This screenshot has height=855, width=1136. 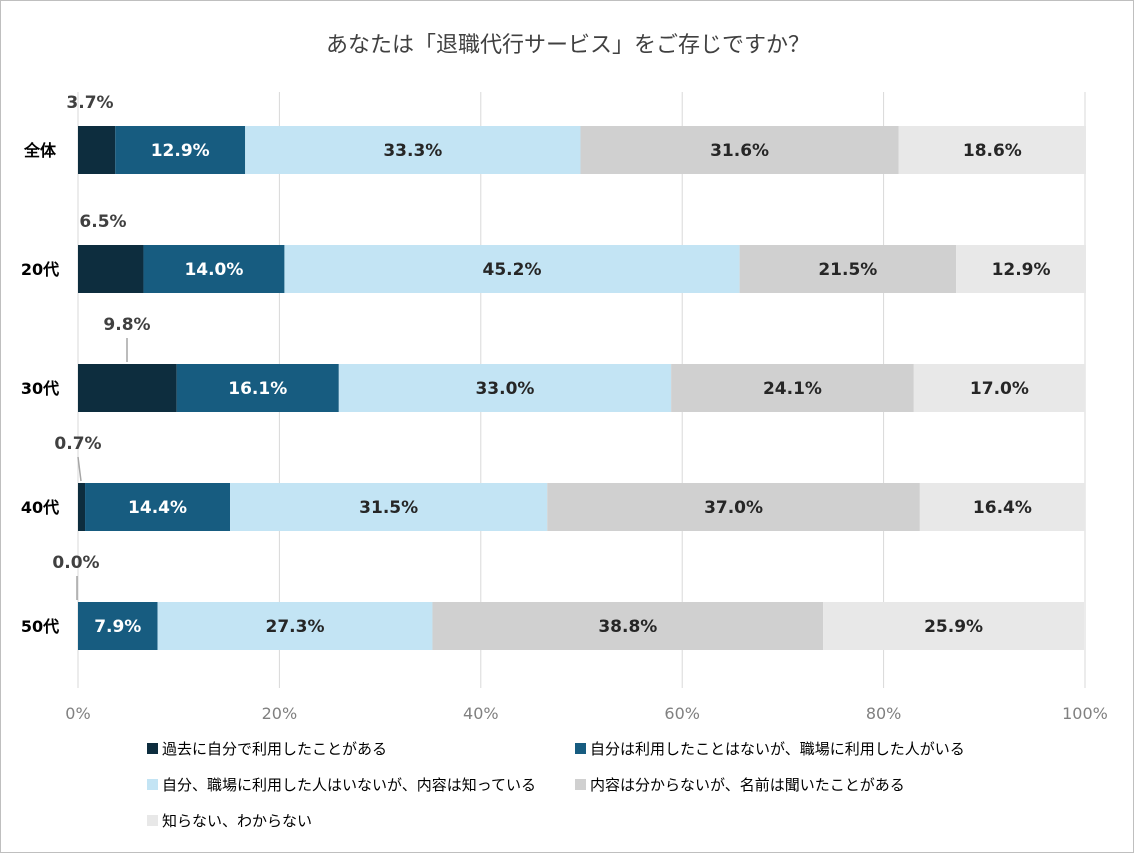 What do you see at coordinates (77, 713) in the screenshot?
I see `x-tick-label: 0%` at bounding box center [77, 713].